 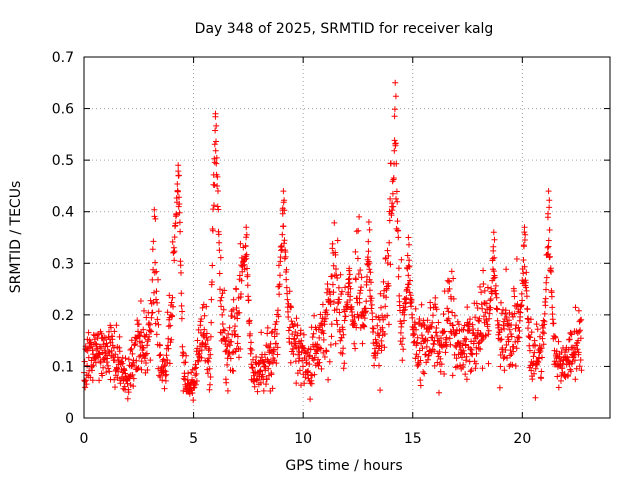 I want to click on y-tick-labels: 0 0.1 0.2 0.3 0.4 0.5 0.6 0.7, so click(x=63, y=238).